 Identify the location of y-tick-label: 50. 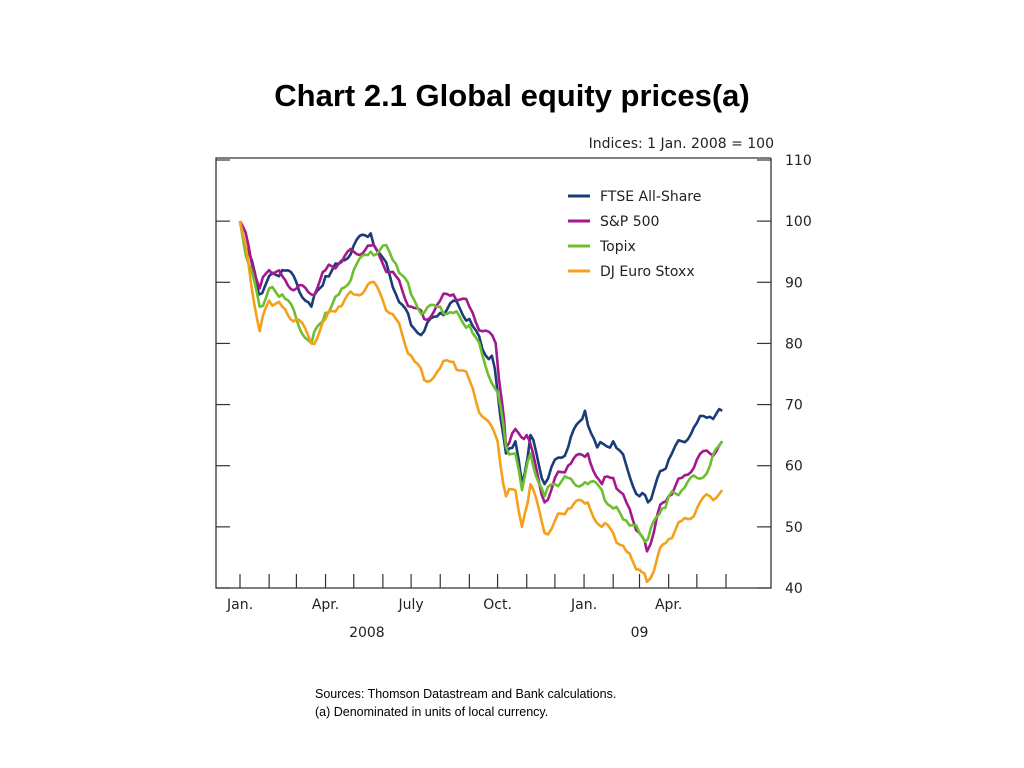
(794, 528).